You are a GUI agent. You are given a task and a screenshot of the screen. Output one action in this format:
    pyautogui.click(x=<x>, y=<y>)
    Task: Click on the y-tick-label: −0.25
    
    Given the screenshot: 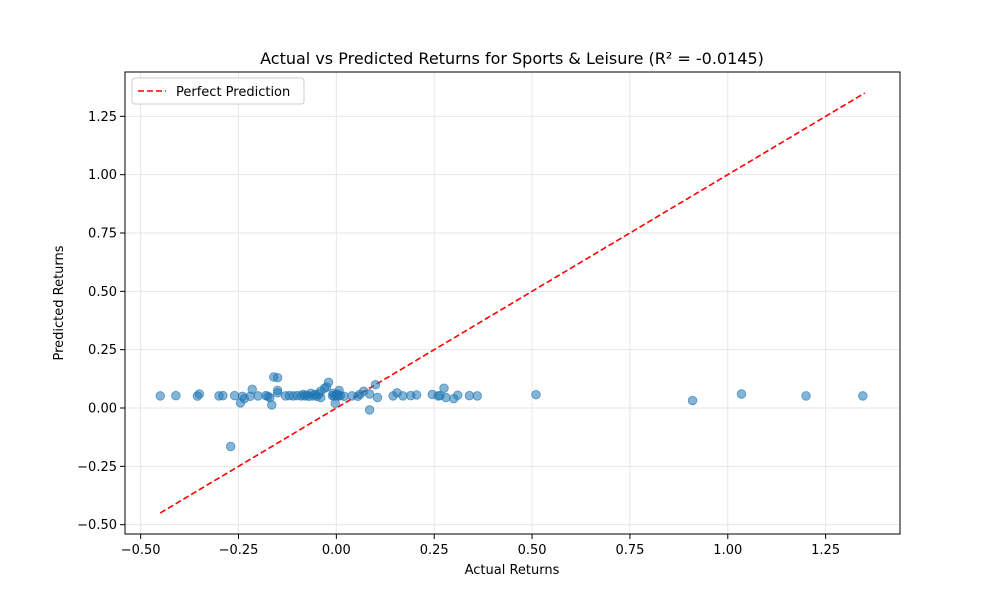 What is the action you would take?
    pyautogui.click(x=97, y=467)
    